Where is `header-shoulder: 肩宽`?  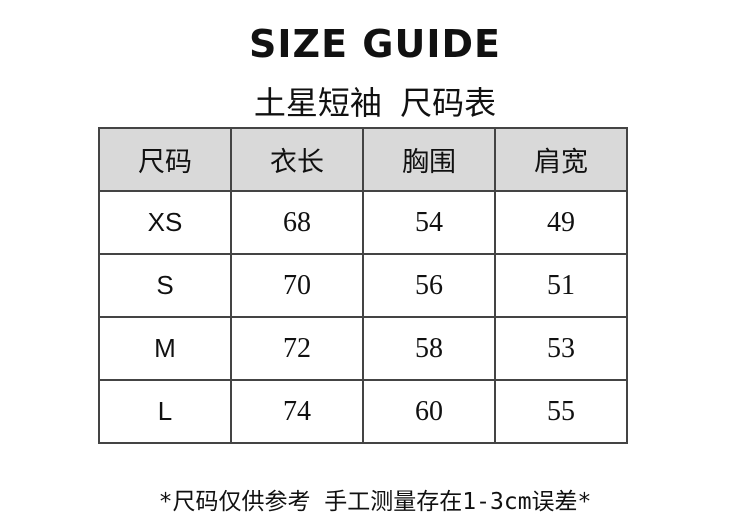 header-shoulder: 肩宽 is located at coordinates (561, 159).